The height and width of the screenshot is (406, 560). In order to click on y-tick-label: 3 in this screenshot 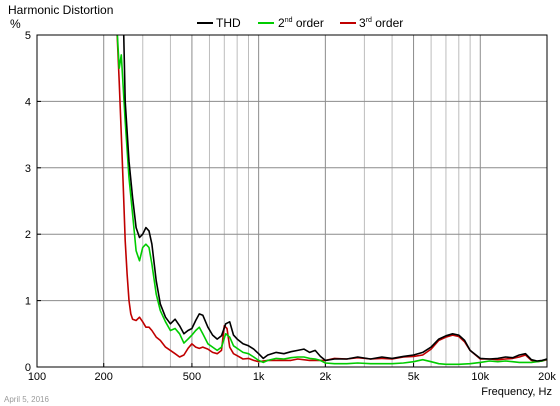, I will do `click(28, 169)`.